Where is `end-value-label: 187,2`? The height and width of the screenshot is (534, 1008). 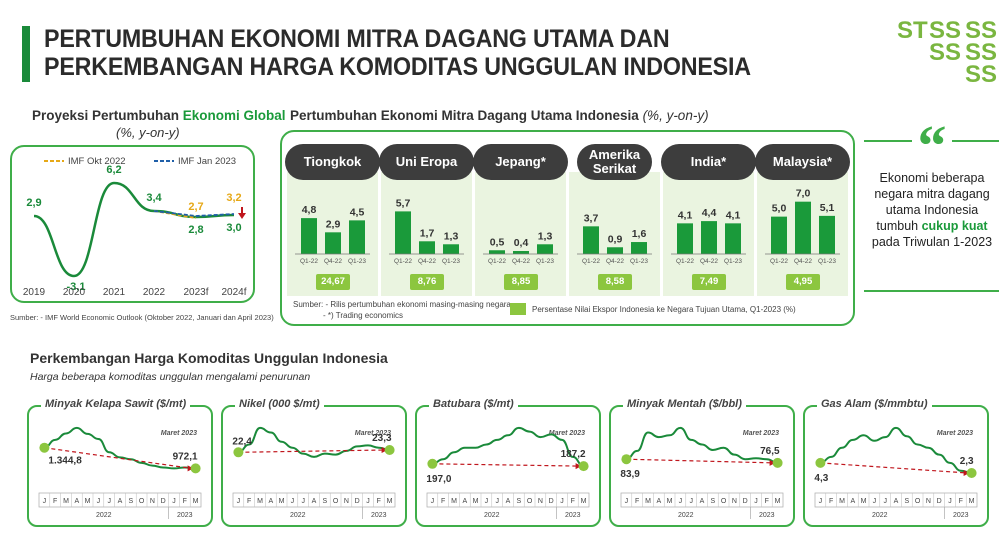
end-value-label: 187,2 is located at coordinates (573, 454).